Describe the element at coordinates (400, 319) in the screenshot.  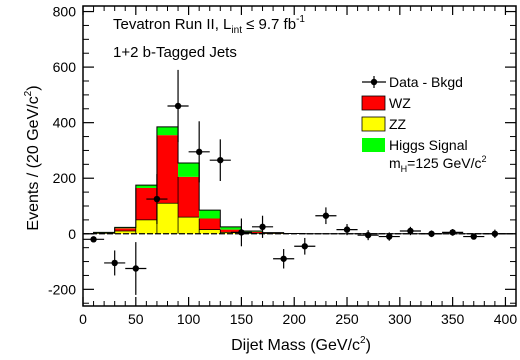
I see `x-tick-label-300: 300` at that location.